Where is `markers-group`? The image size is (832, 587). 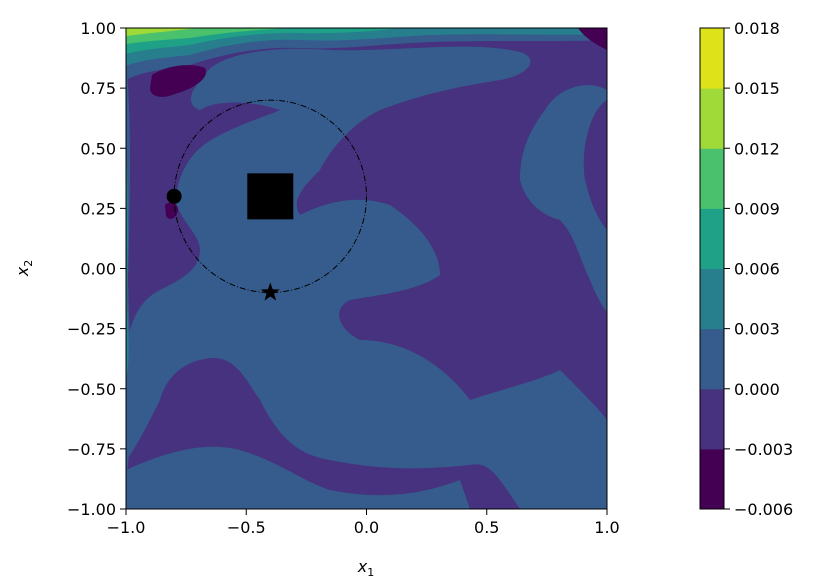 markers-group is located at coordinates (230, 237).